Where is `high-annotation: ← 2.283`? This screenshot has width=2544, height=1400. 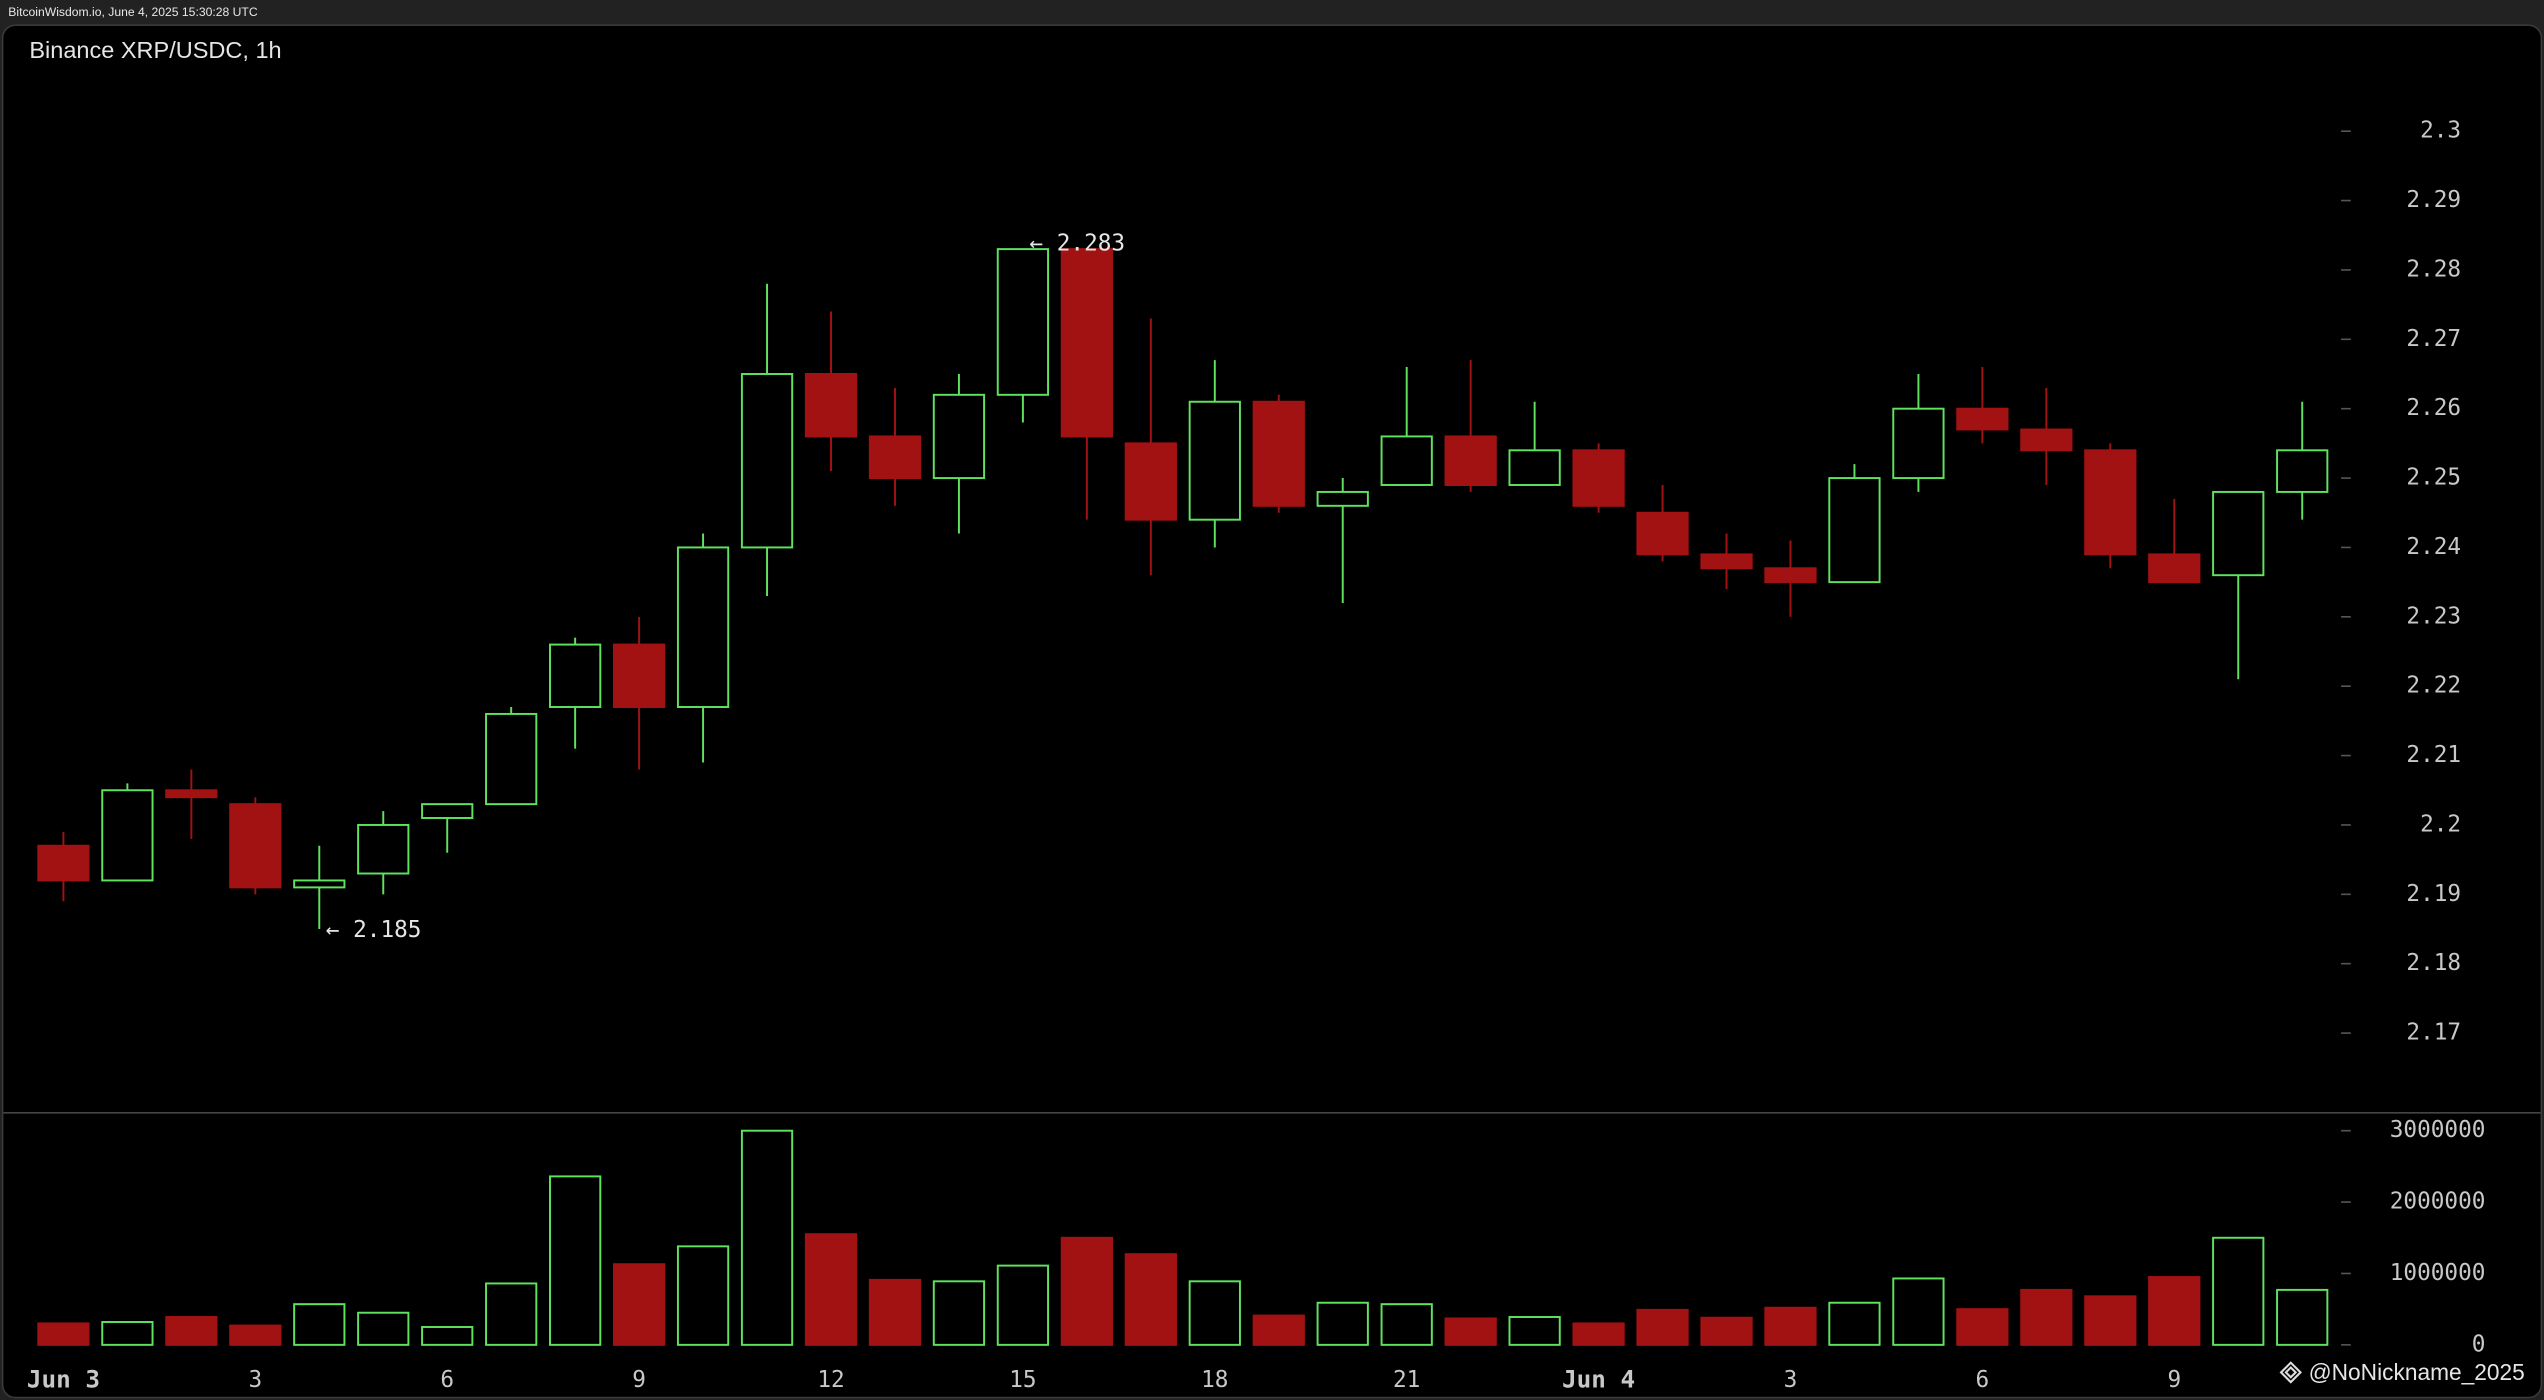 high-annotation: ← 2.283 is located at coordinates (1077, 244).